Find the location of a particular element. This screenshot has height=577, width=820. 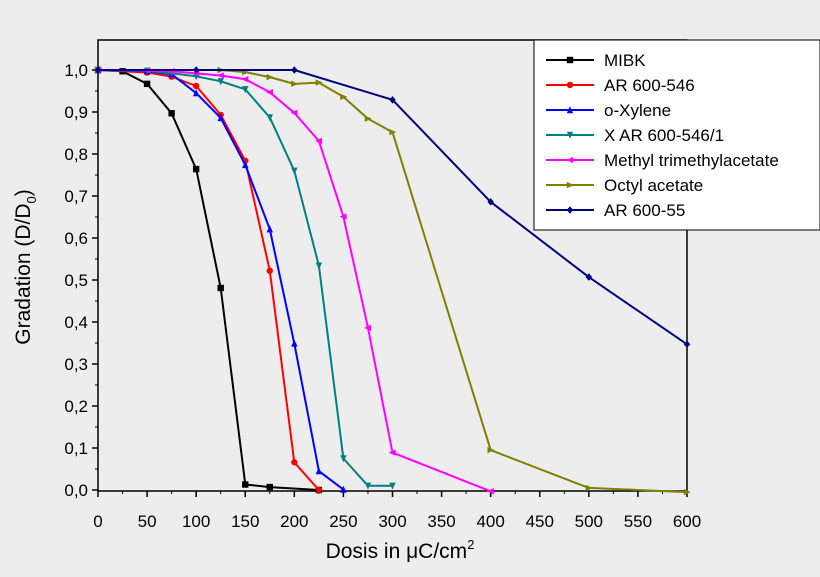

legend-label: MIBK is located at coordinates (625, 60).